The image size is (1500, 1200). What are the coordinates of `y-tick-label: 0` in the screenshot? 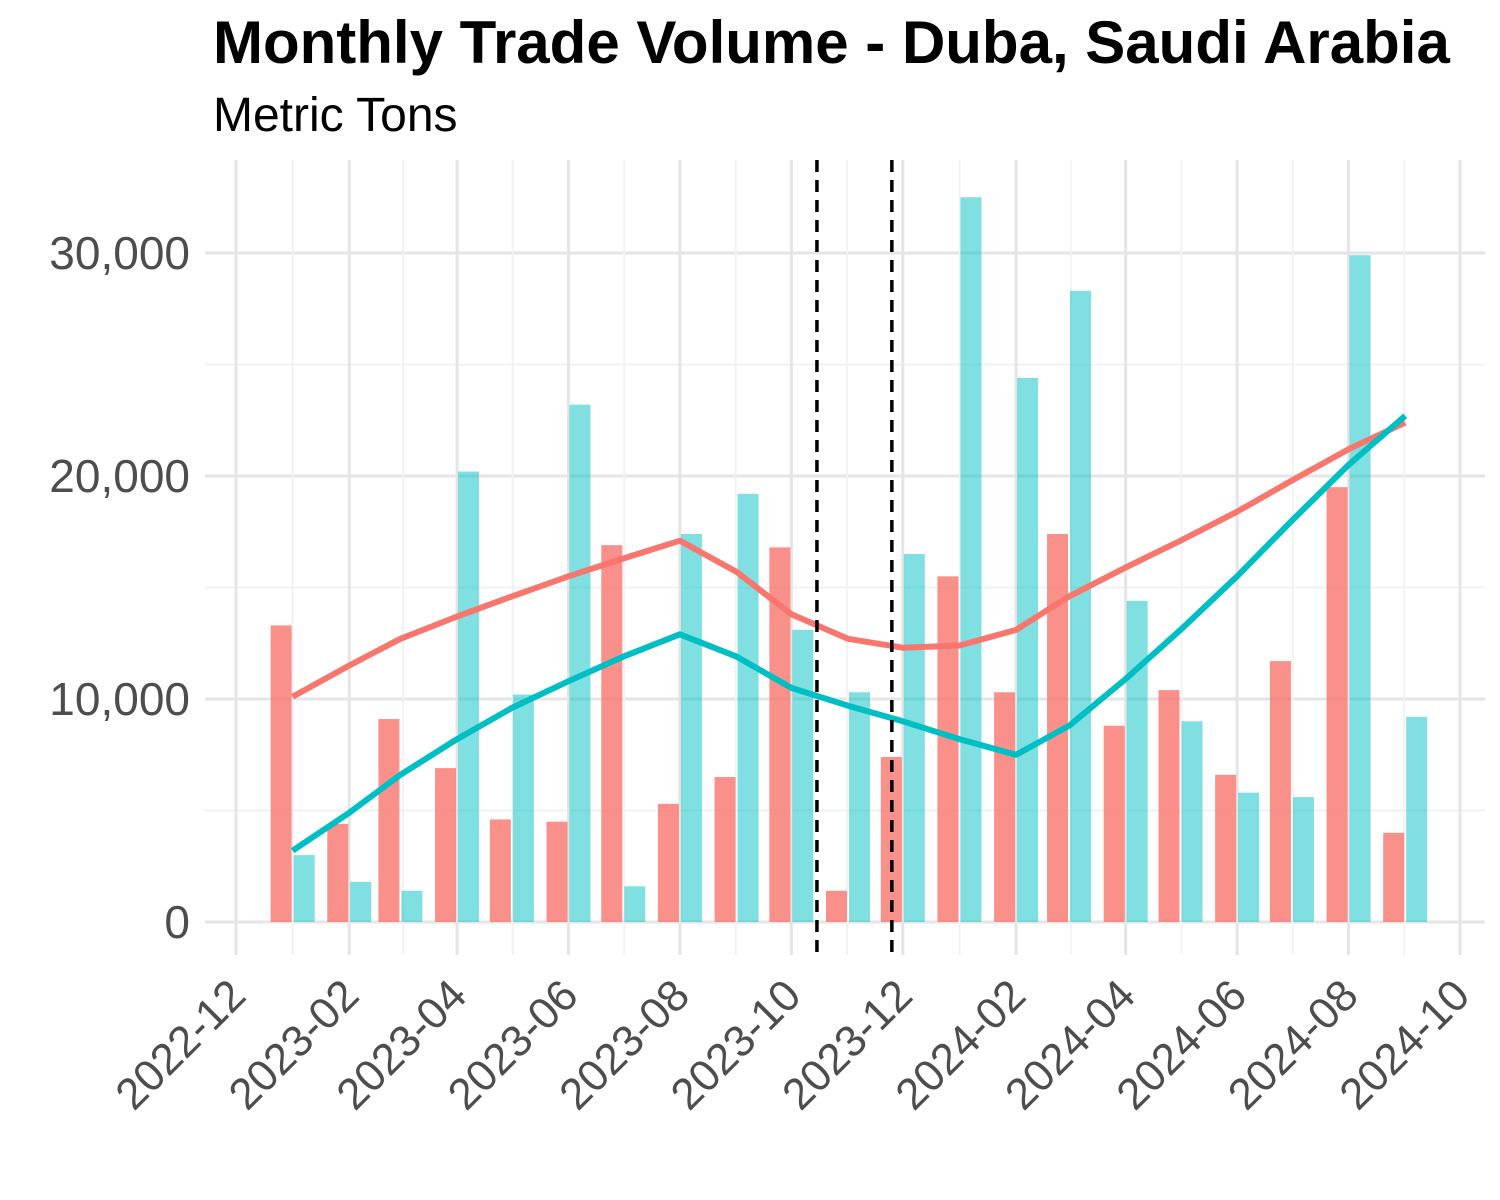 It's located at (177, 922).